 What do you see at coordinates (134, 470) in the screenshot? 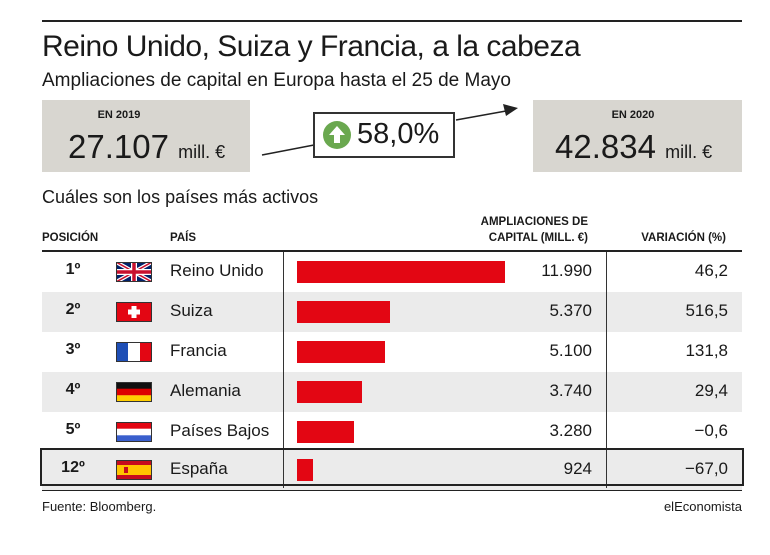
I see `spain-flag-icon` at bounding box center [134, 470].